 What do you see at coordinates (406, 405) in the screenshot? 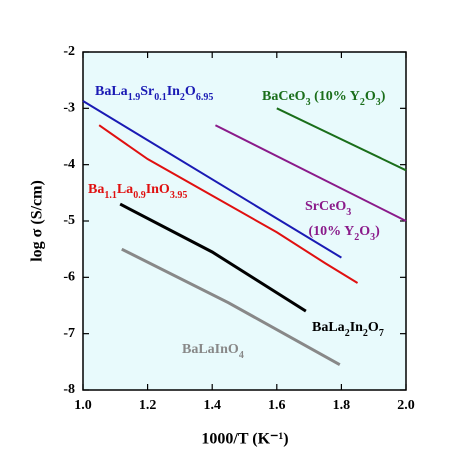
I see `x-tick-label: 2.0` at bounding box center [406, 405].